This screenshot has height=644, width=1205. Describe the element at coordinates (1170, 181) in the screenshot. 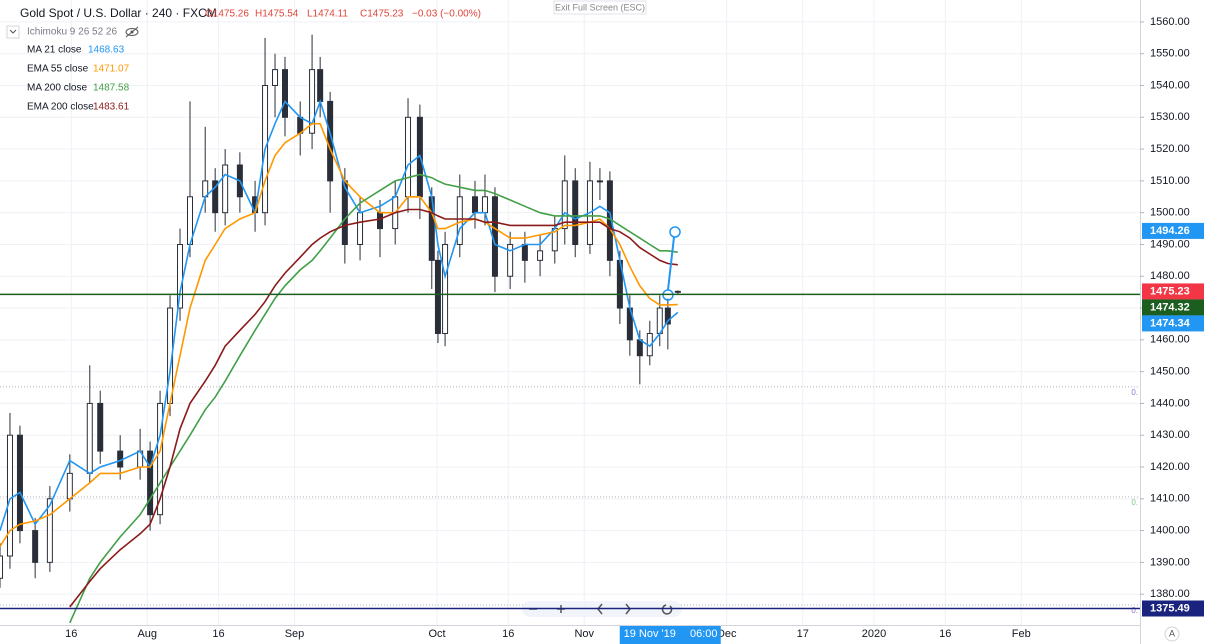

I see `y-tick-label: 1510.00` at that location.